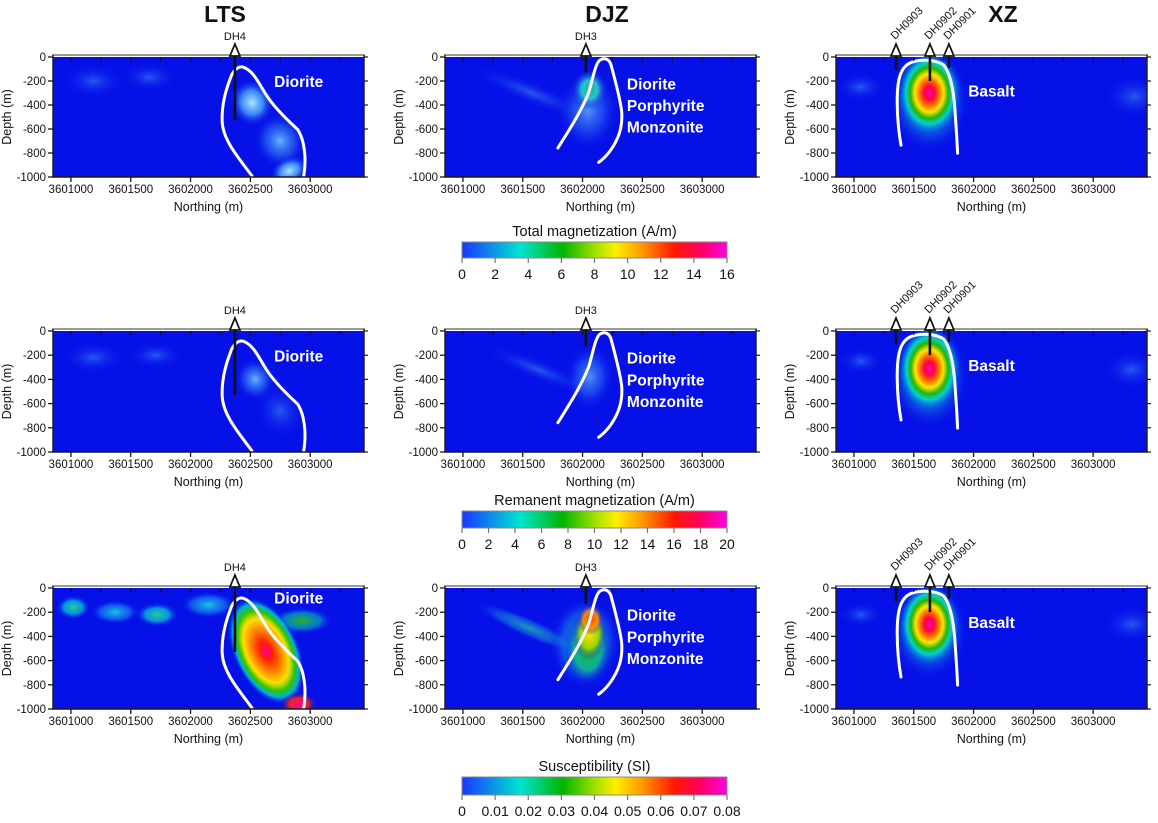 This screenshot has height=823, width=1158. I want to click on colorbar-title: Total magnetization (A/m), so click(594, 232).